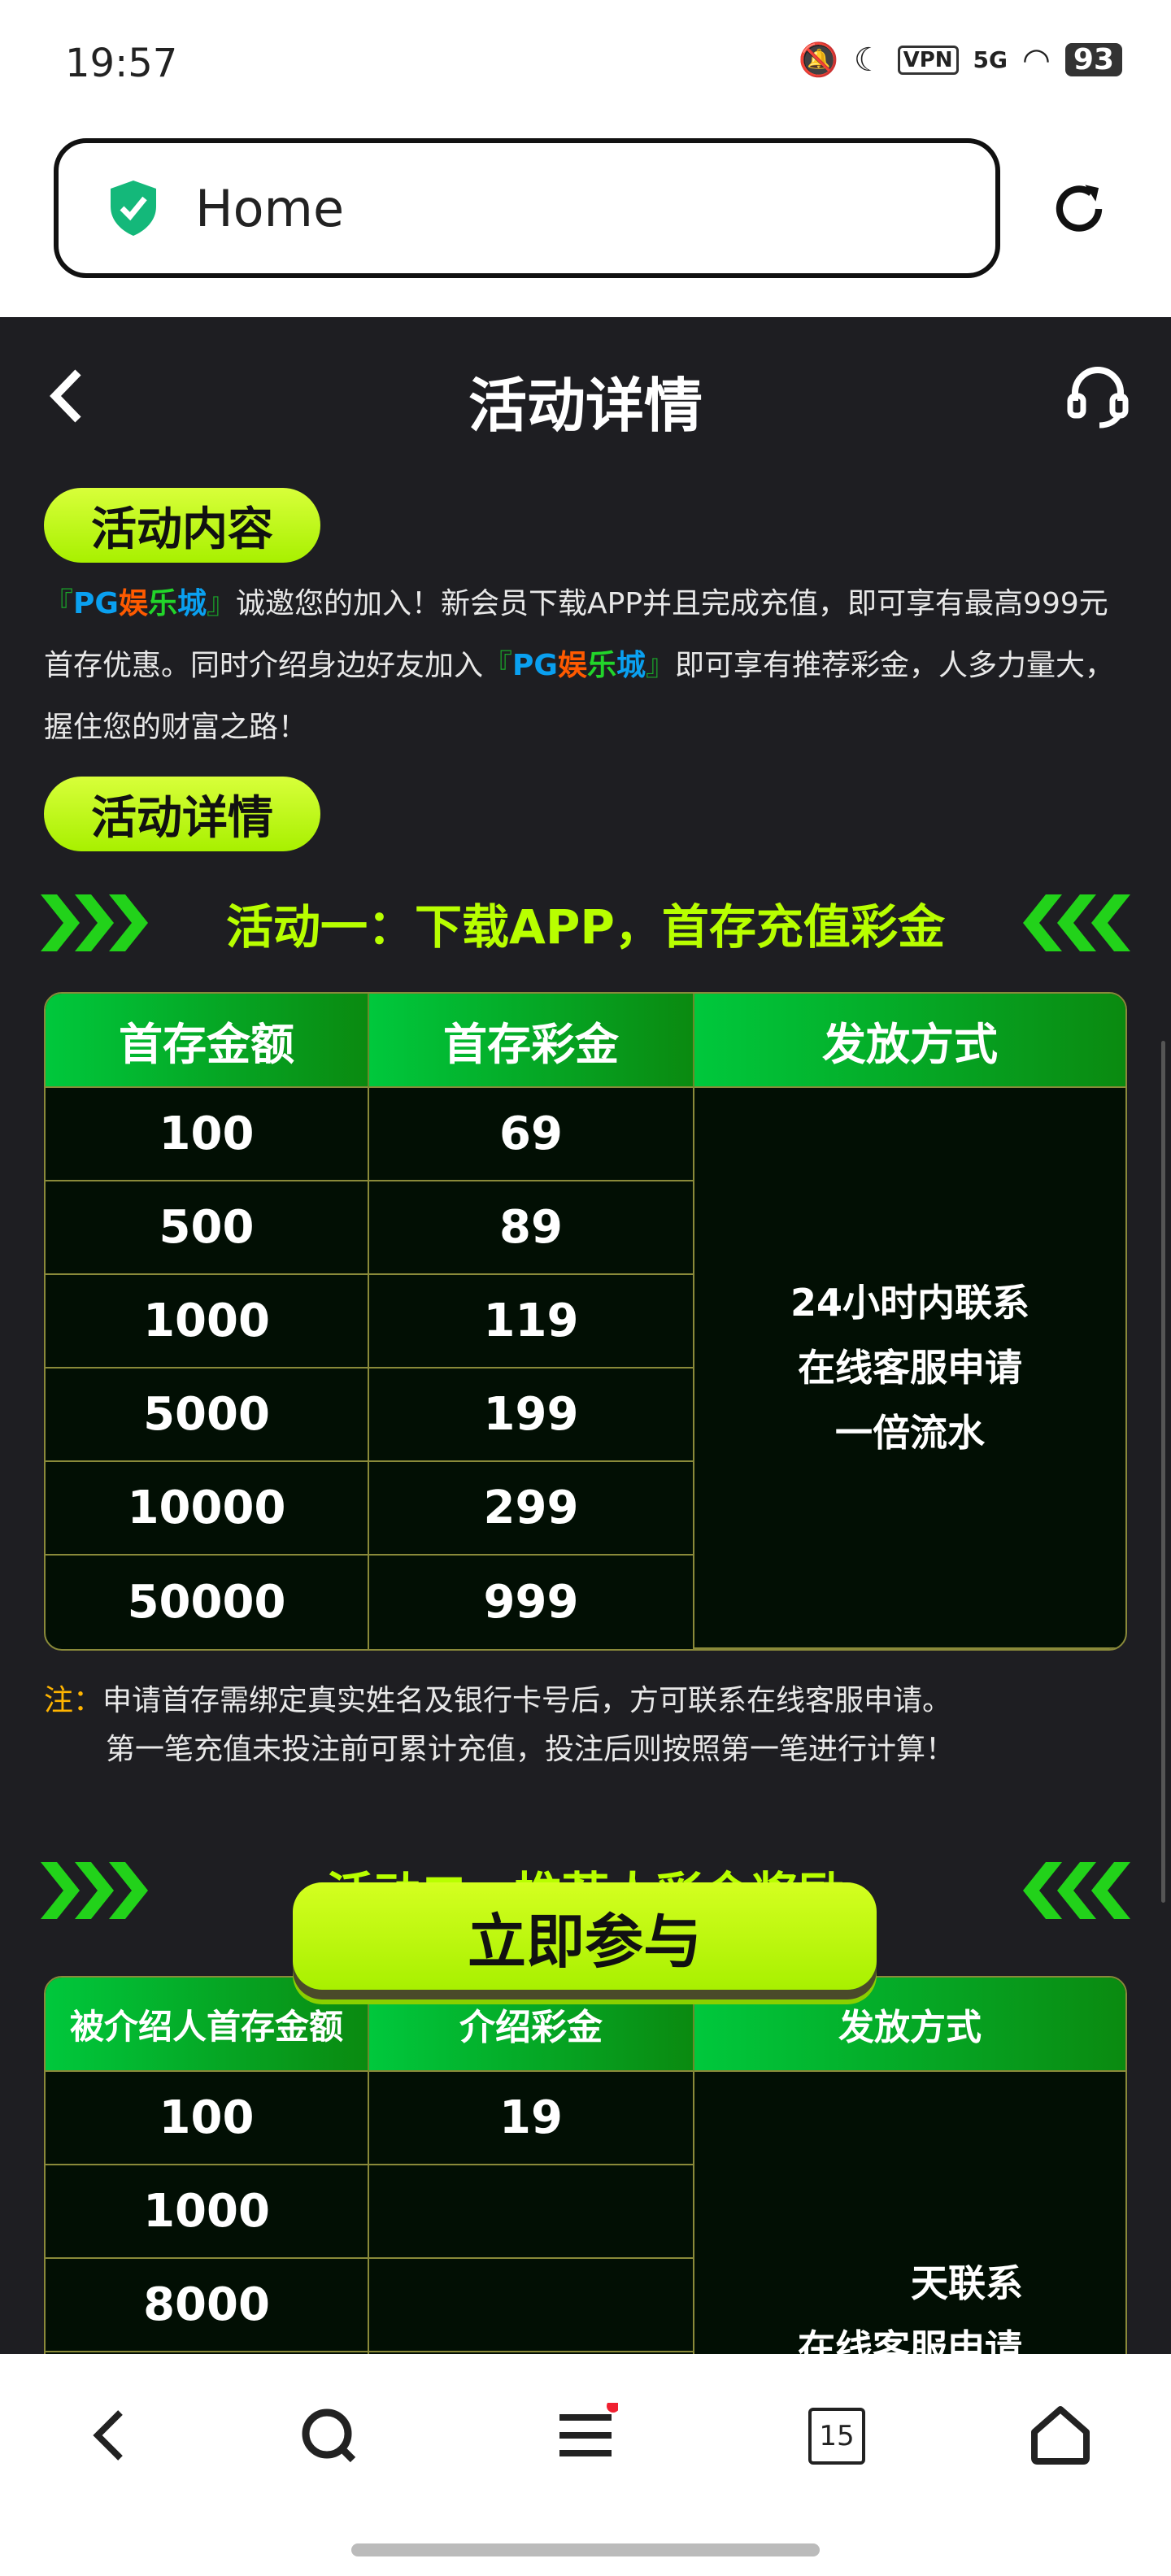  Describe the element at coordinates (527, 208) in the screenshot. I see `address-bar: Home` at that location.